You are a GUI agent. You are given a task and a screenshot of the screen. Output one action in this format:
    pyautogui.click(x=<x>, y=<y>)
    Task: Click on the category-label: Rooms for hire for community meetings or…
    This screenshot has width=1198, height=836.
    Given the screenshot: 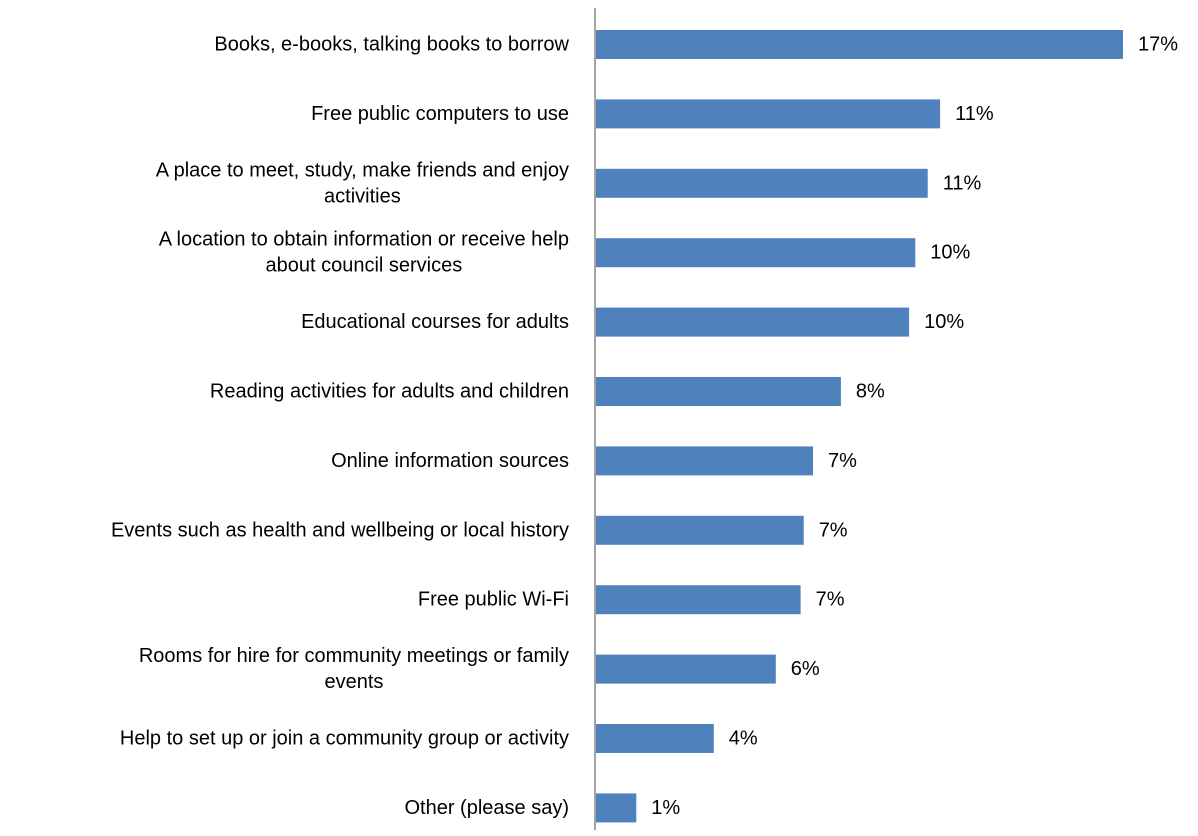 What is the action you would take?
    pyautogui.click(x=354, y=669)
    